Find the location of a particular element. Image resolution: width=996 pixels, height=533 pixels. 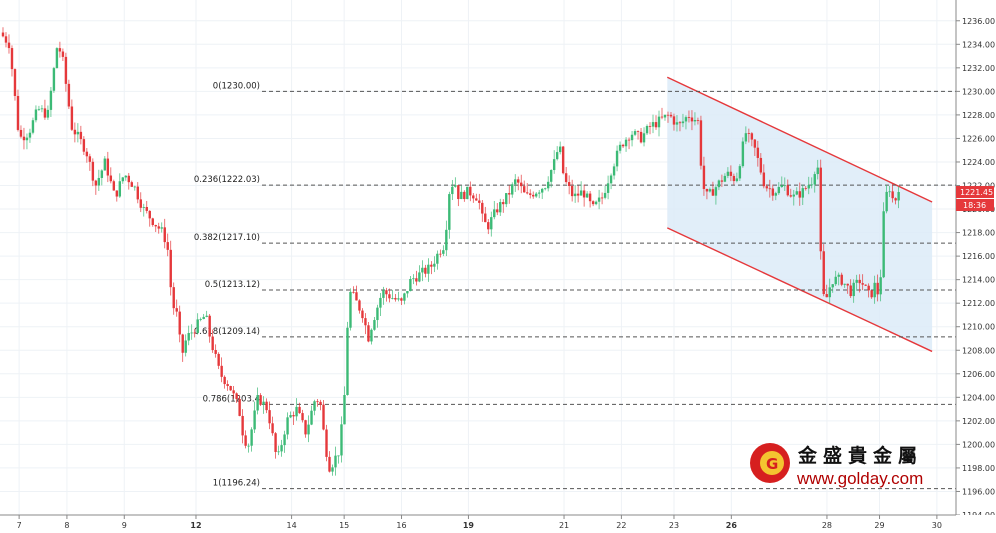

y-tick-label: 1208.00 is located at coordinates (978, 350).